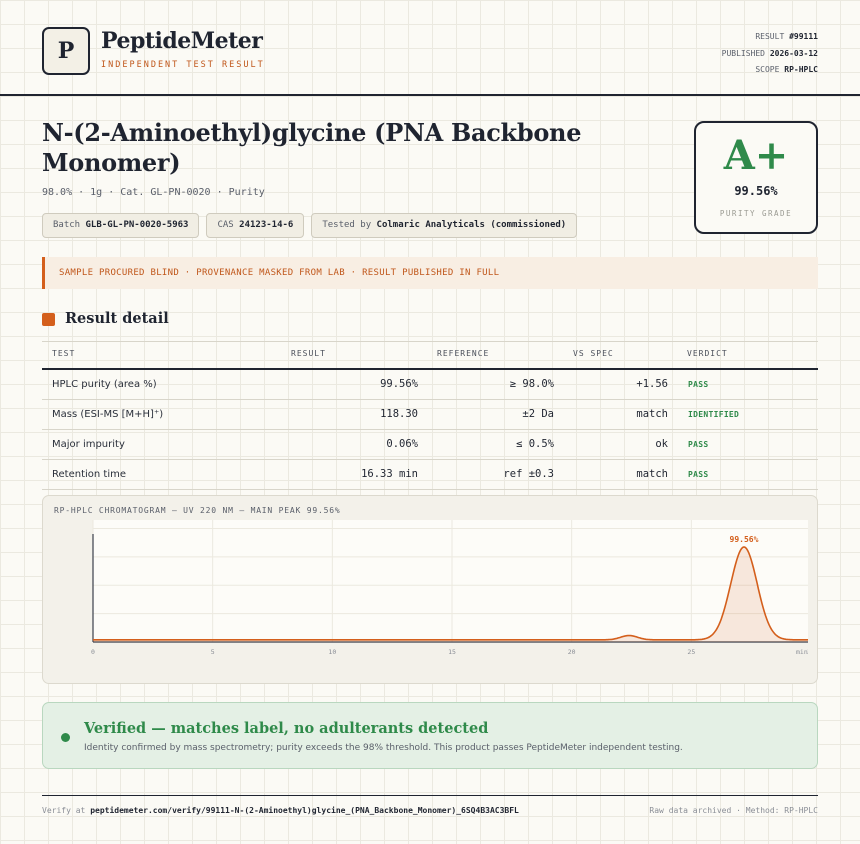  What do you see at coordinates (430, 355) in the screenshot?
I see `table-header: TEST RESULT REFERENCE VS SPEC VERDICT` at bounding box center [430, 355].